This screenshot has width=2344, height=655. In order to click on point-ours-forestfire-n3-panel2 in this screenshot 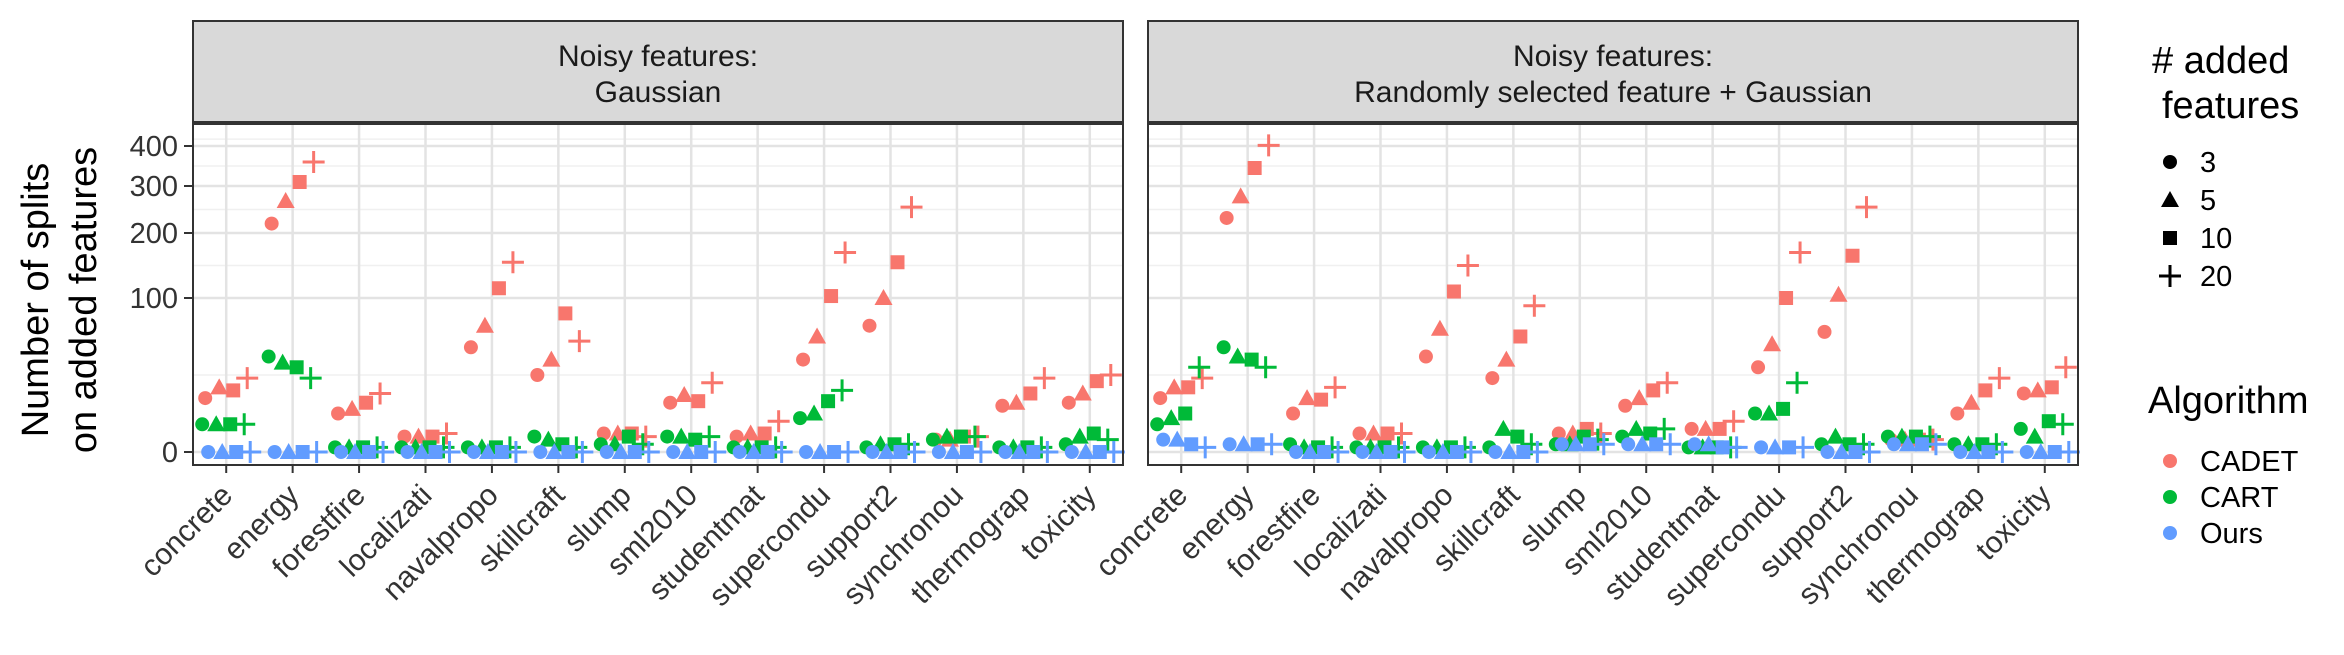, I will do `click(1296, 452)`.